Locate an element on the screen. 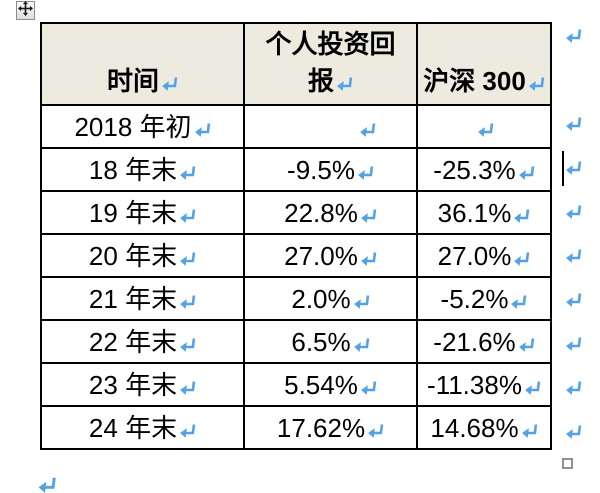 This screenshot has height=493, width=600. table-row-21: 21 年末 2.0% -5.2% is located at coordinates (296, 298).